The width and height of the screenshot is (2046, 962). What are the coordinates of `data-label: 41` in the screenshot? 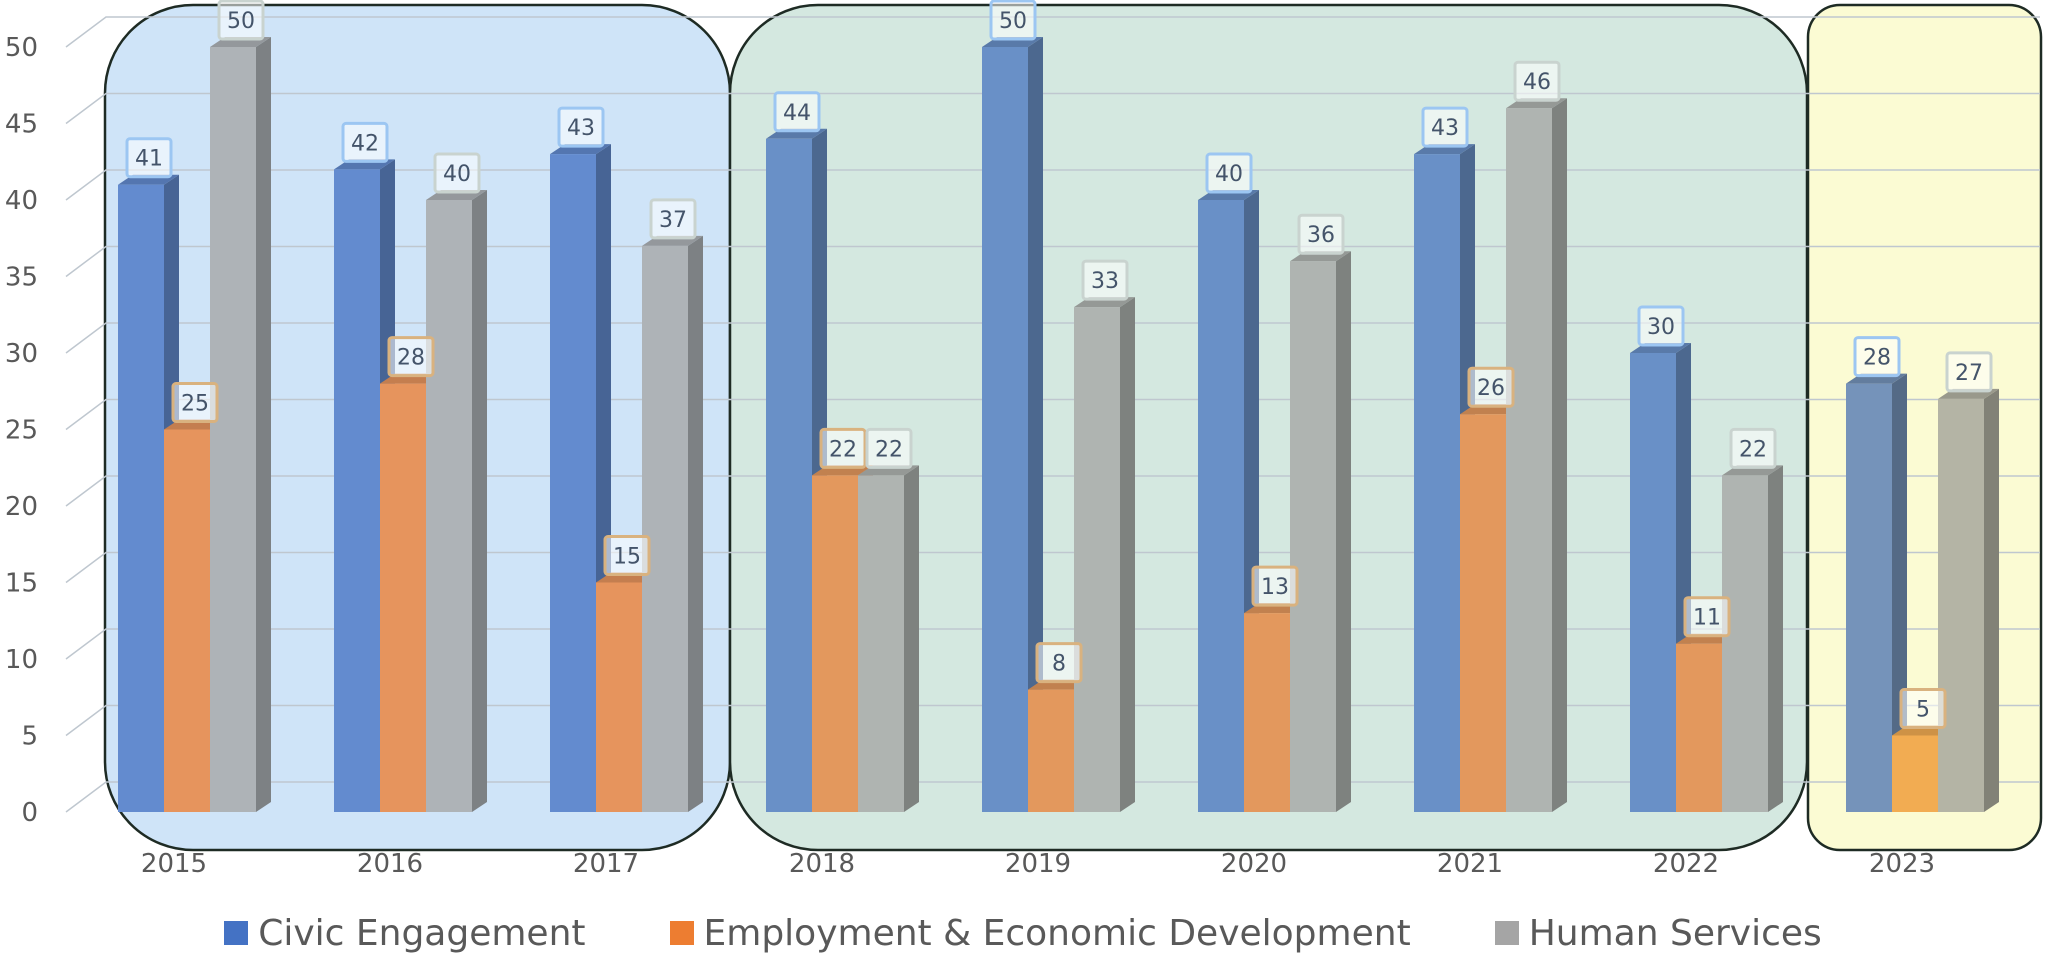 It's located at (149, 158).